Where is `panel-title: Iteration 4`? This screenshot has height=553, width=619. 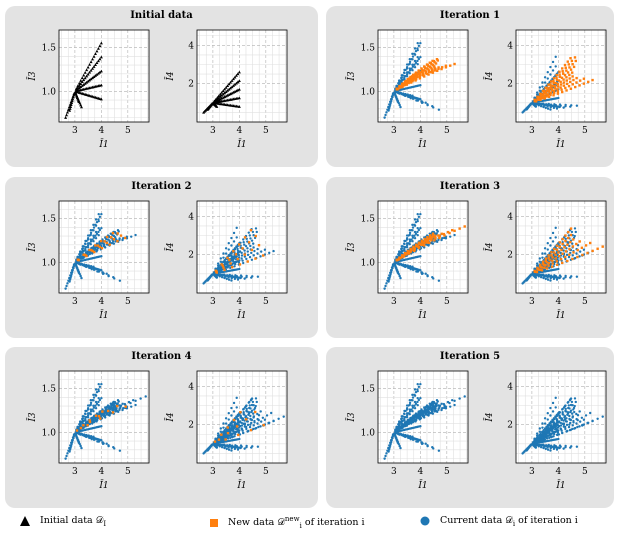 panel-title: Iteration 4 is located at coordinates (161, 356).